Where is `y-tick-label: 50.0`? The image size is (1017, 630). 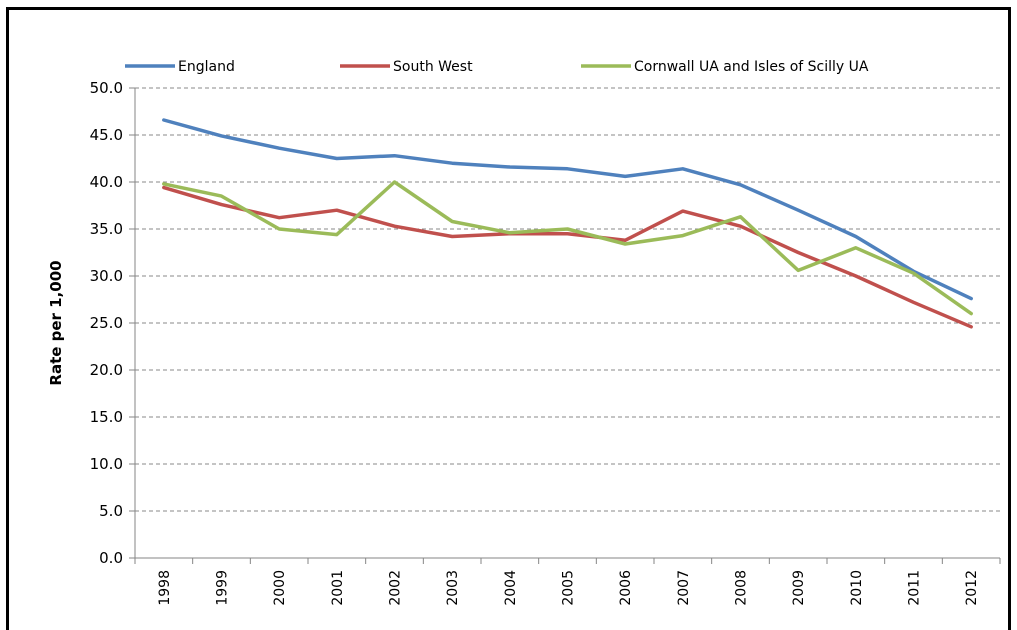 y-tick-label: 50.0 is located at coordinates (106, 88).